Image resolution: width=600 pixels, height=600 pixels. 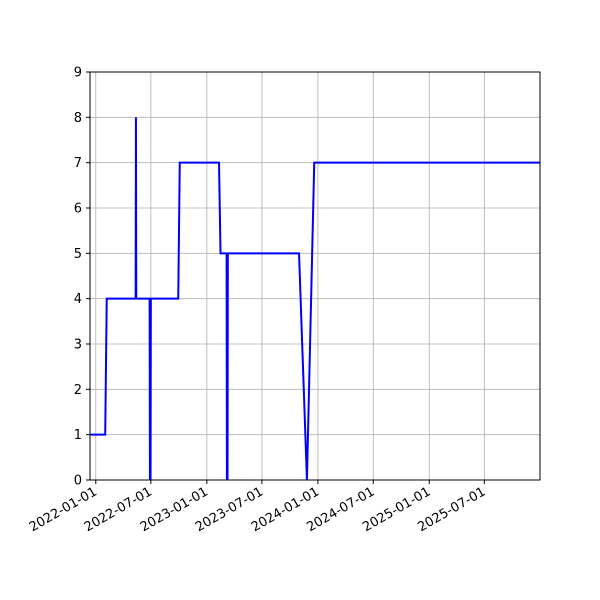 I want to click on y-tick-label: 4, so click(x=78, y=299).